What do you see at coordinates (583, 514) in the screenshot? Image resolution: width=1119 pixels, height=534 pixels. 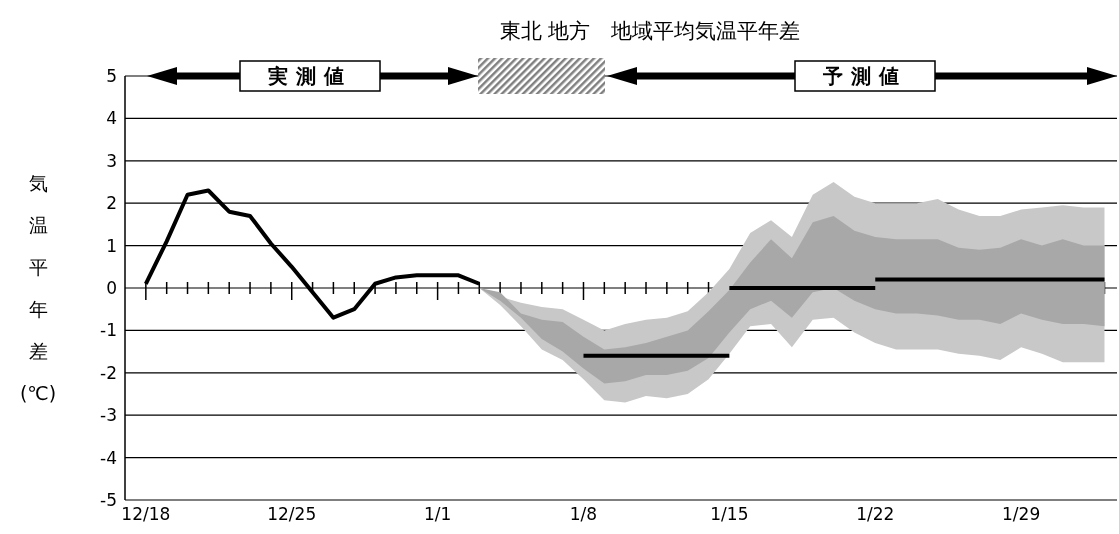 I see `x-tick-label: 1/8` at bounding box center [583, 514].